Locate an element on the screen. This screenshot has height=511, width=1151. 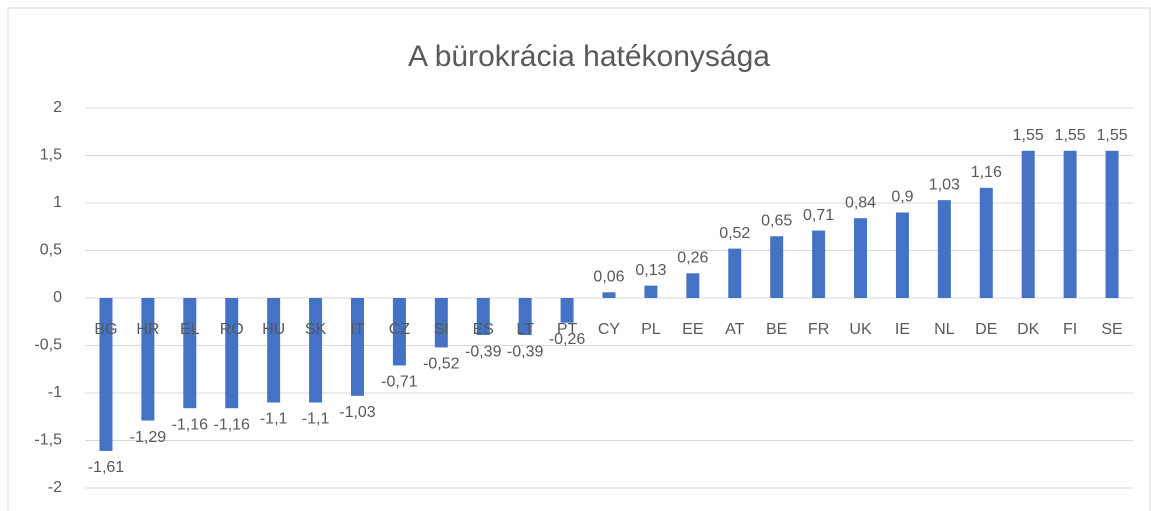
x-tick-label: FR is located at coordinates (818, 329).